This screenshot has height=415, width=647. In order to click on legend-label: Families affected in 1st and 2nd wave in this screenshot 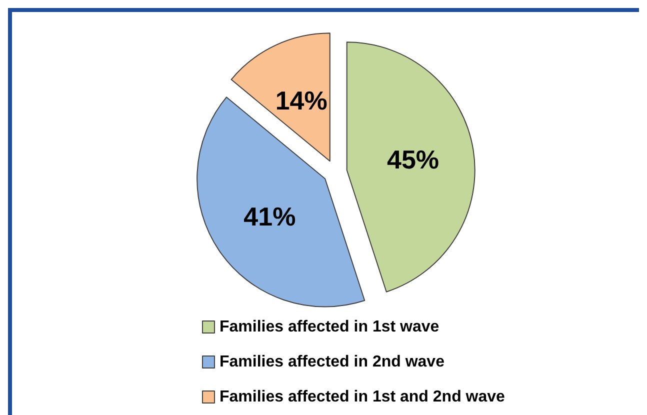, I will do `click(363, 397)`.